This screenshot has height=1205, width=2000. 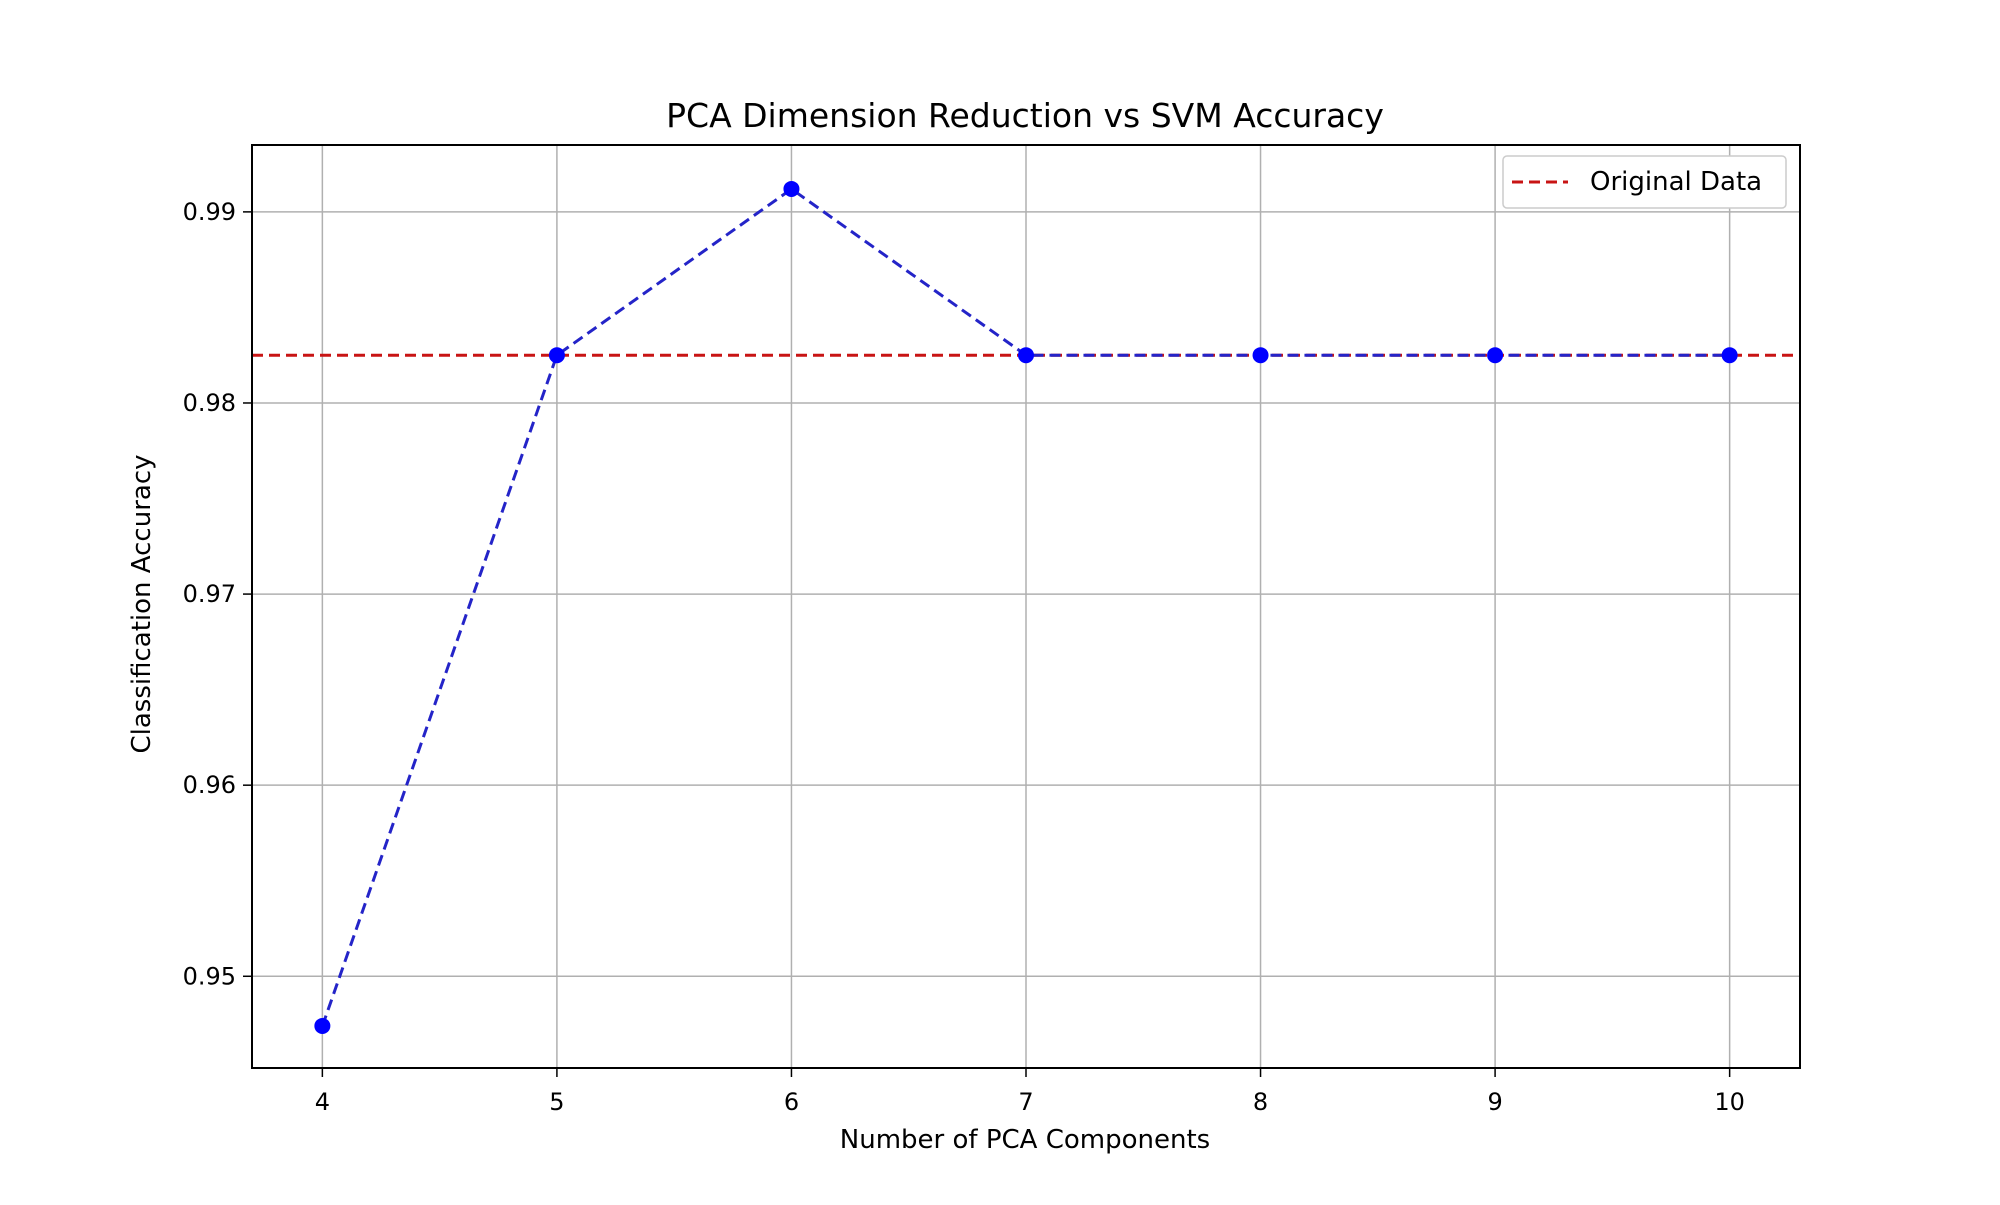 I want to click on chart-title: PCA Dimension Reduction vs SVM Accuracy, so click(x=1025, y=115).